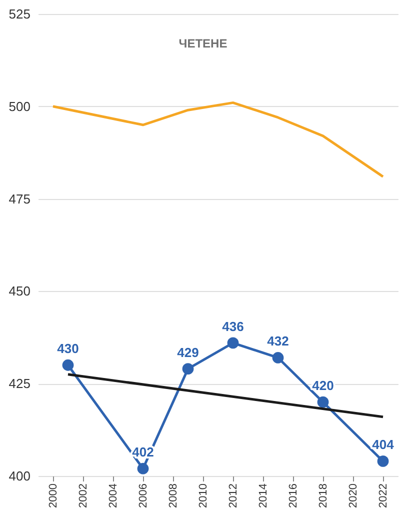  Describe the element at coordinates (19, 14) in the screenshot. I see `y-tick-label: 525` at that location.